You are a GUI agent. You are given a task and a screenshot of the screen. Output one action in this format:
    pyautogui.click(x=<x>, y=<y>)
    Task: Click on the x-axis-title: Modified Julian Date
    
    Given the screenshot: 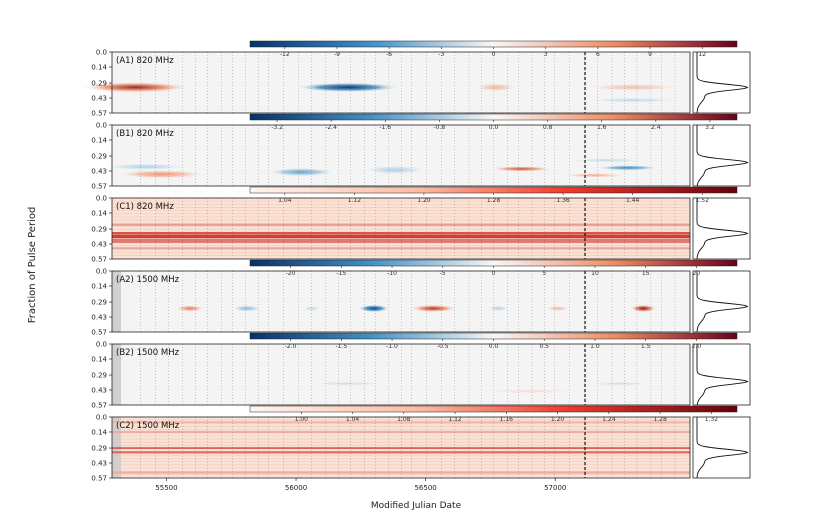 What is the action you would take?
    pyautogui.click(x=416, y=506)
    